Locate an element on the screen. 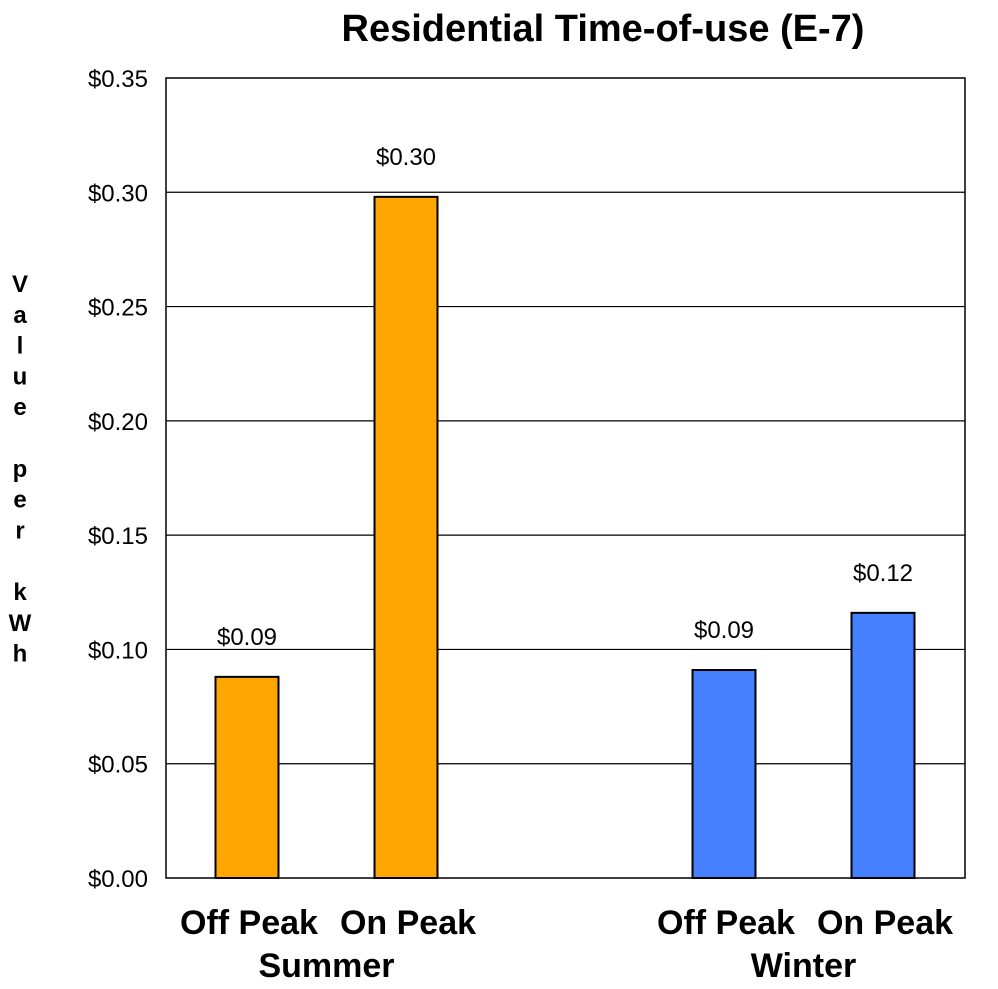 The height and width of the screenshot is (989, 998). y-axis-label-char: a is located at coordinates (20, 315).